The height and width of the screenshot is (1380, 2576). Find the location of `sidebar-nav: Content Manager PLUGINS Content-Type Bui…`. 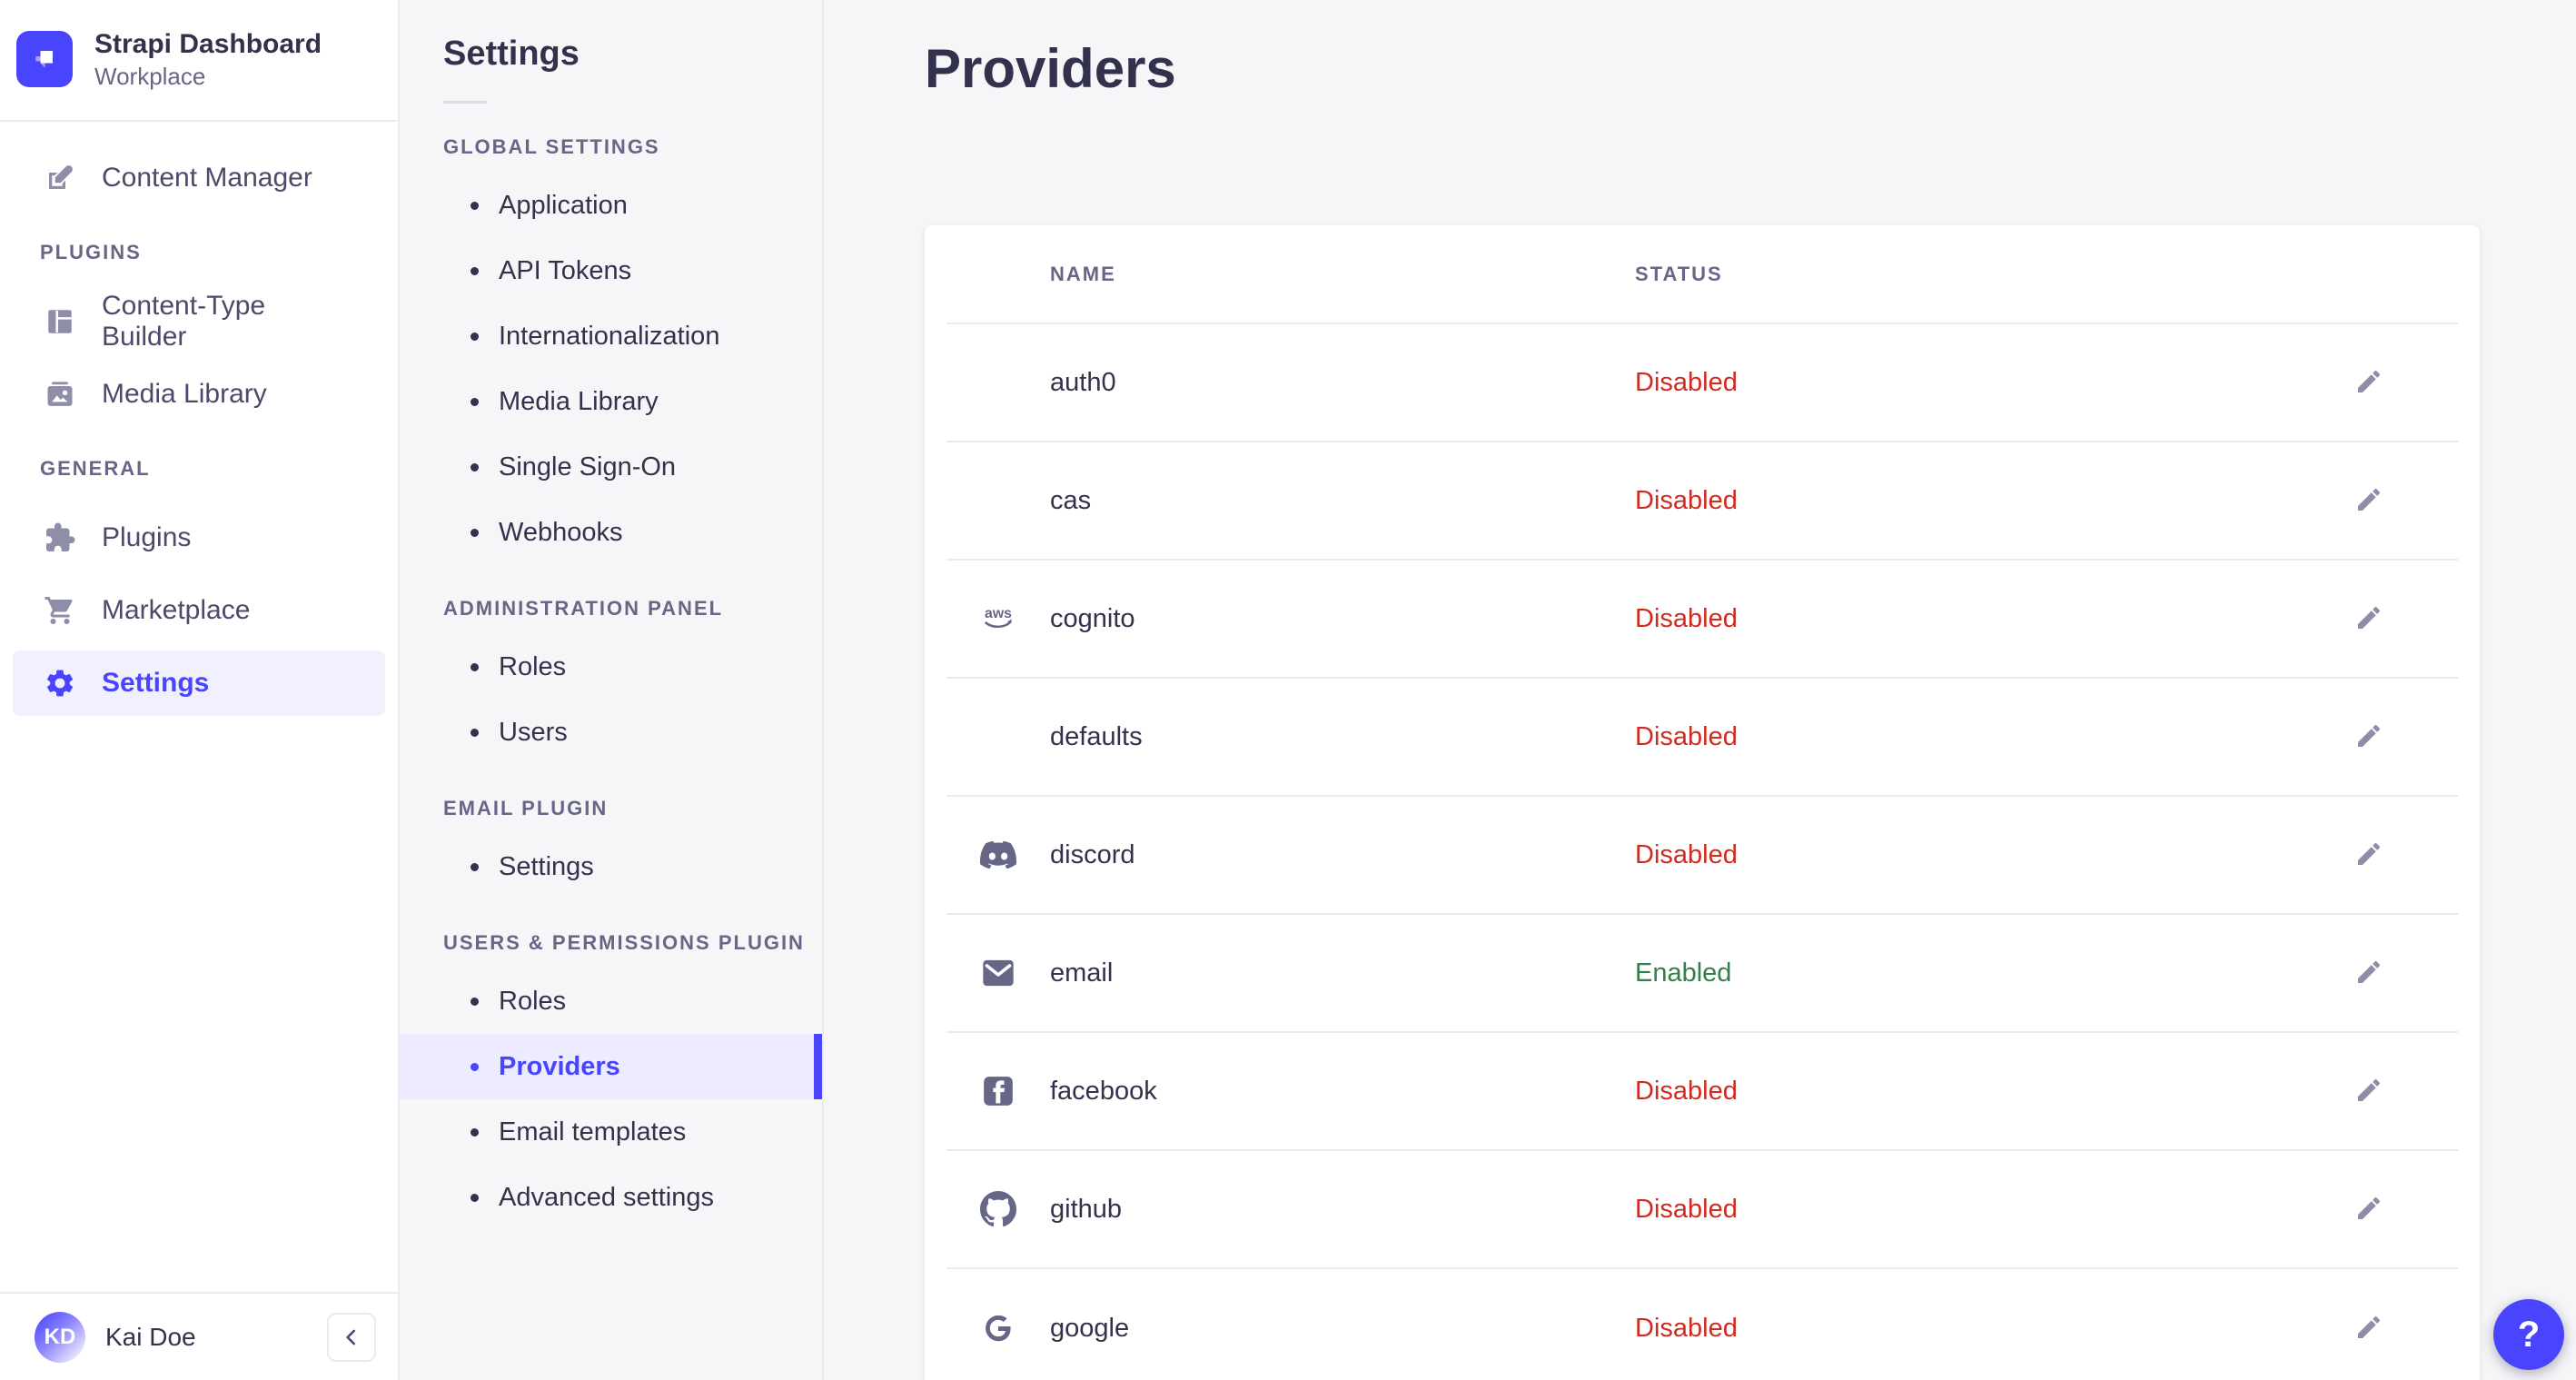

sidebar-nav: Content Manager PLUGINS Content-Type Bui… is located at coordinates (199, 419).